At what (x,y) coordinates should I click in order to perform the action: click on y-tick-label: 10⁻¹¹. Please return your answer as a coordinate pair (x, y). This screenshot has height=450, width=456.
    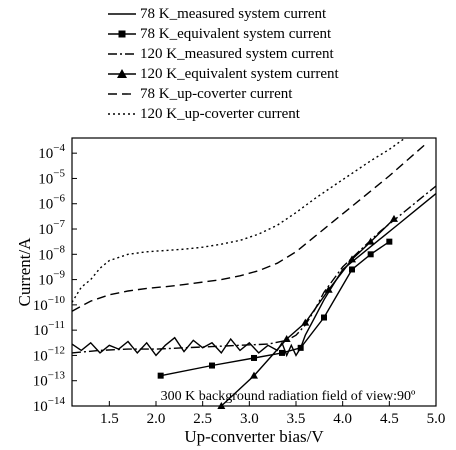
    Looking at the image, I should click on (49, 329).